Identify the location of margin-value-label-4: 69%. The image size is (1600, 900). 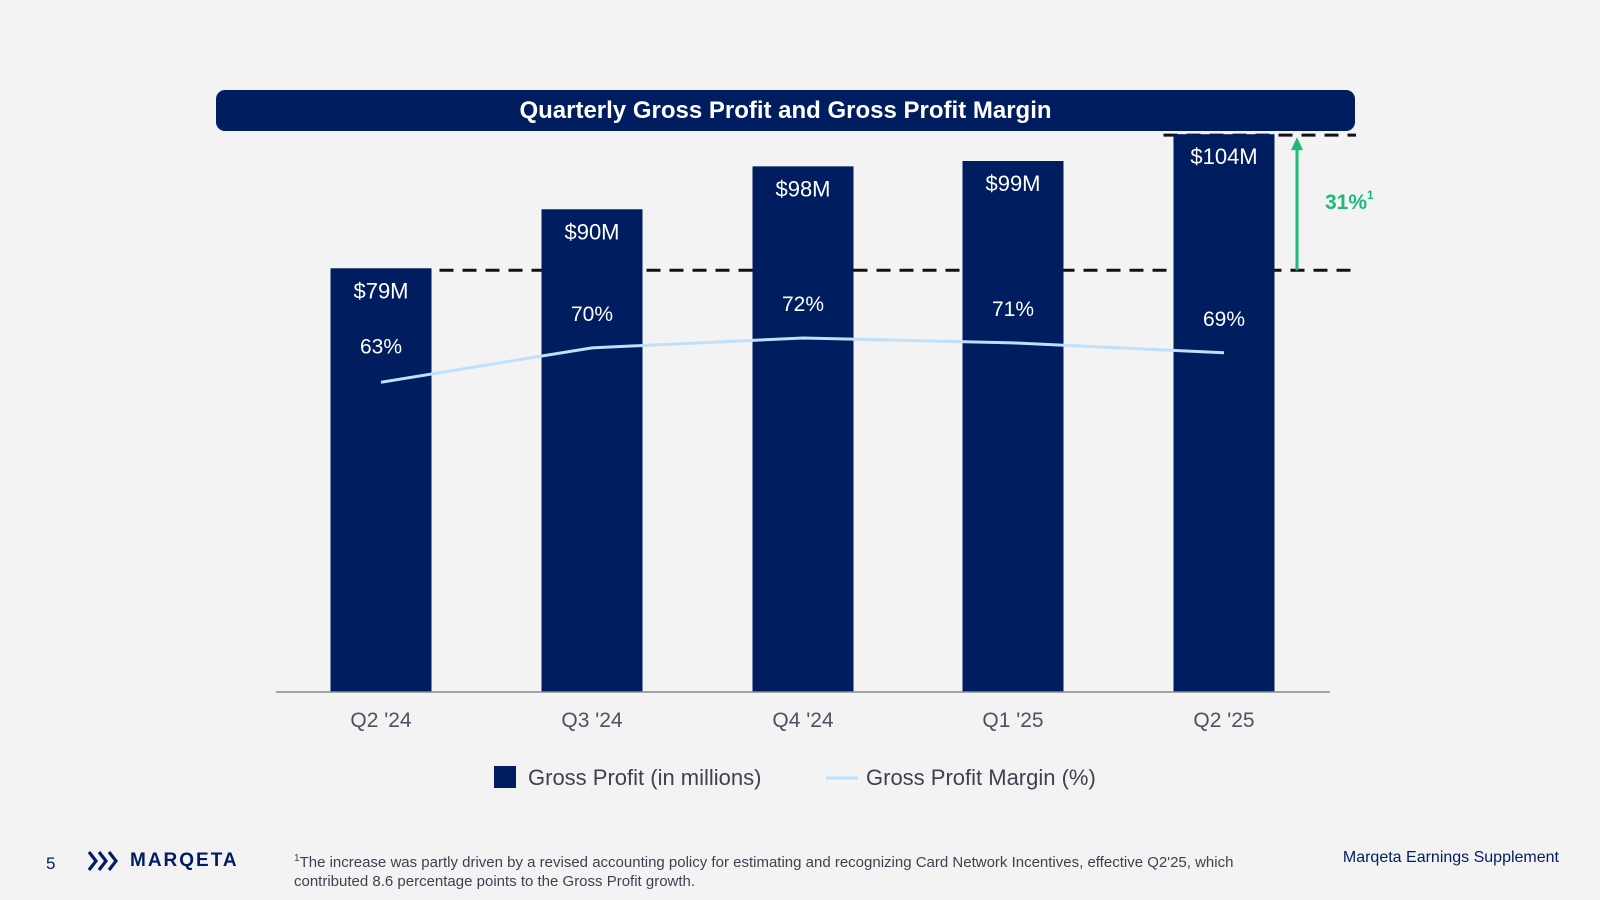
(1224, 319).